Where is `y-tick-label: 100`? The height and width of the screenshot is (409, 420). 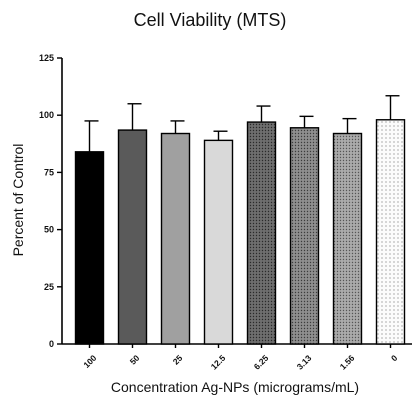
y-tick-label: 100 is located at coordinates (46, 115).